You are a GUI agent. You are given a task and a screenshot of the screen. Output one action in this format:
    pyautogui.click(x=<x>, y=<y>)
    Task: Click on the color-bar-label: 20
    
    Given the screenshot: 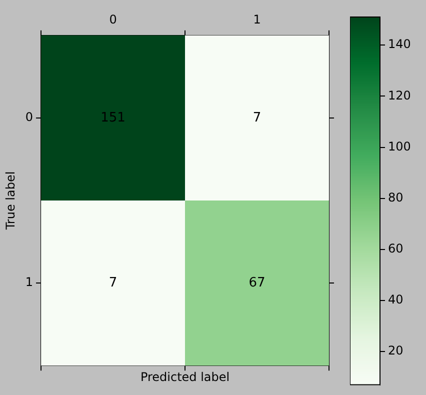 What is the action you would take?
    pyautogui.click(x=396, y=351)
    